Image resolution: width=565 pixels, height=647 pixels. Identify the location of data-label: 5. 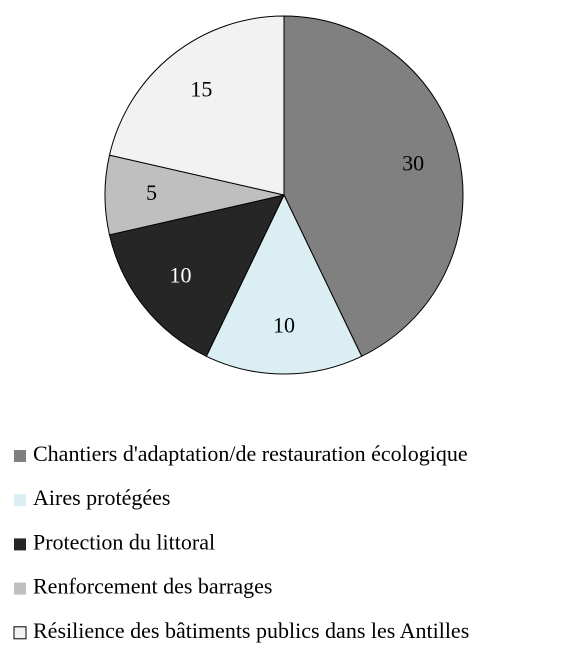
(151, 192).